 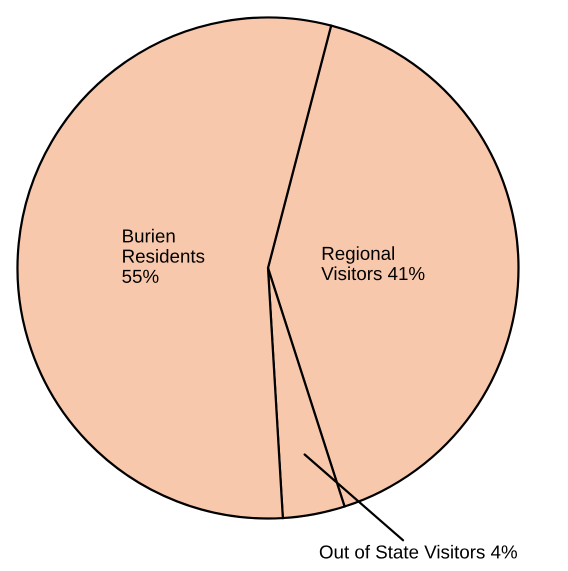 What do you see at coordinates (163, 255) in the screenshot?
I see `slice-label: Burien Residents 55%` at bounding box center [163, 255].